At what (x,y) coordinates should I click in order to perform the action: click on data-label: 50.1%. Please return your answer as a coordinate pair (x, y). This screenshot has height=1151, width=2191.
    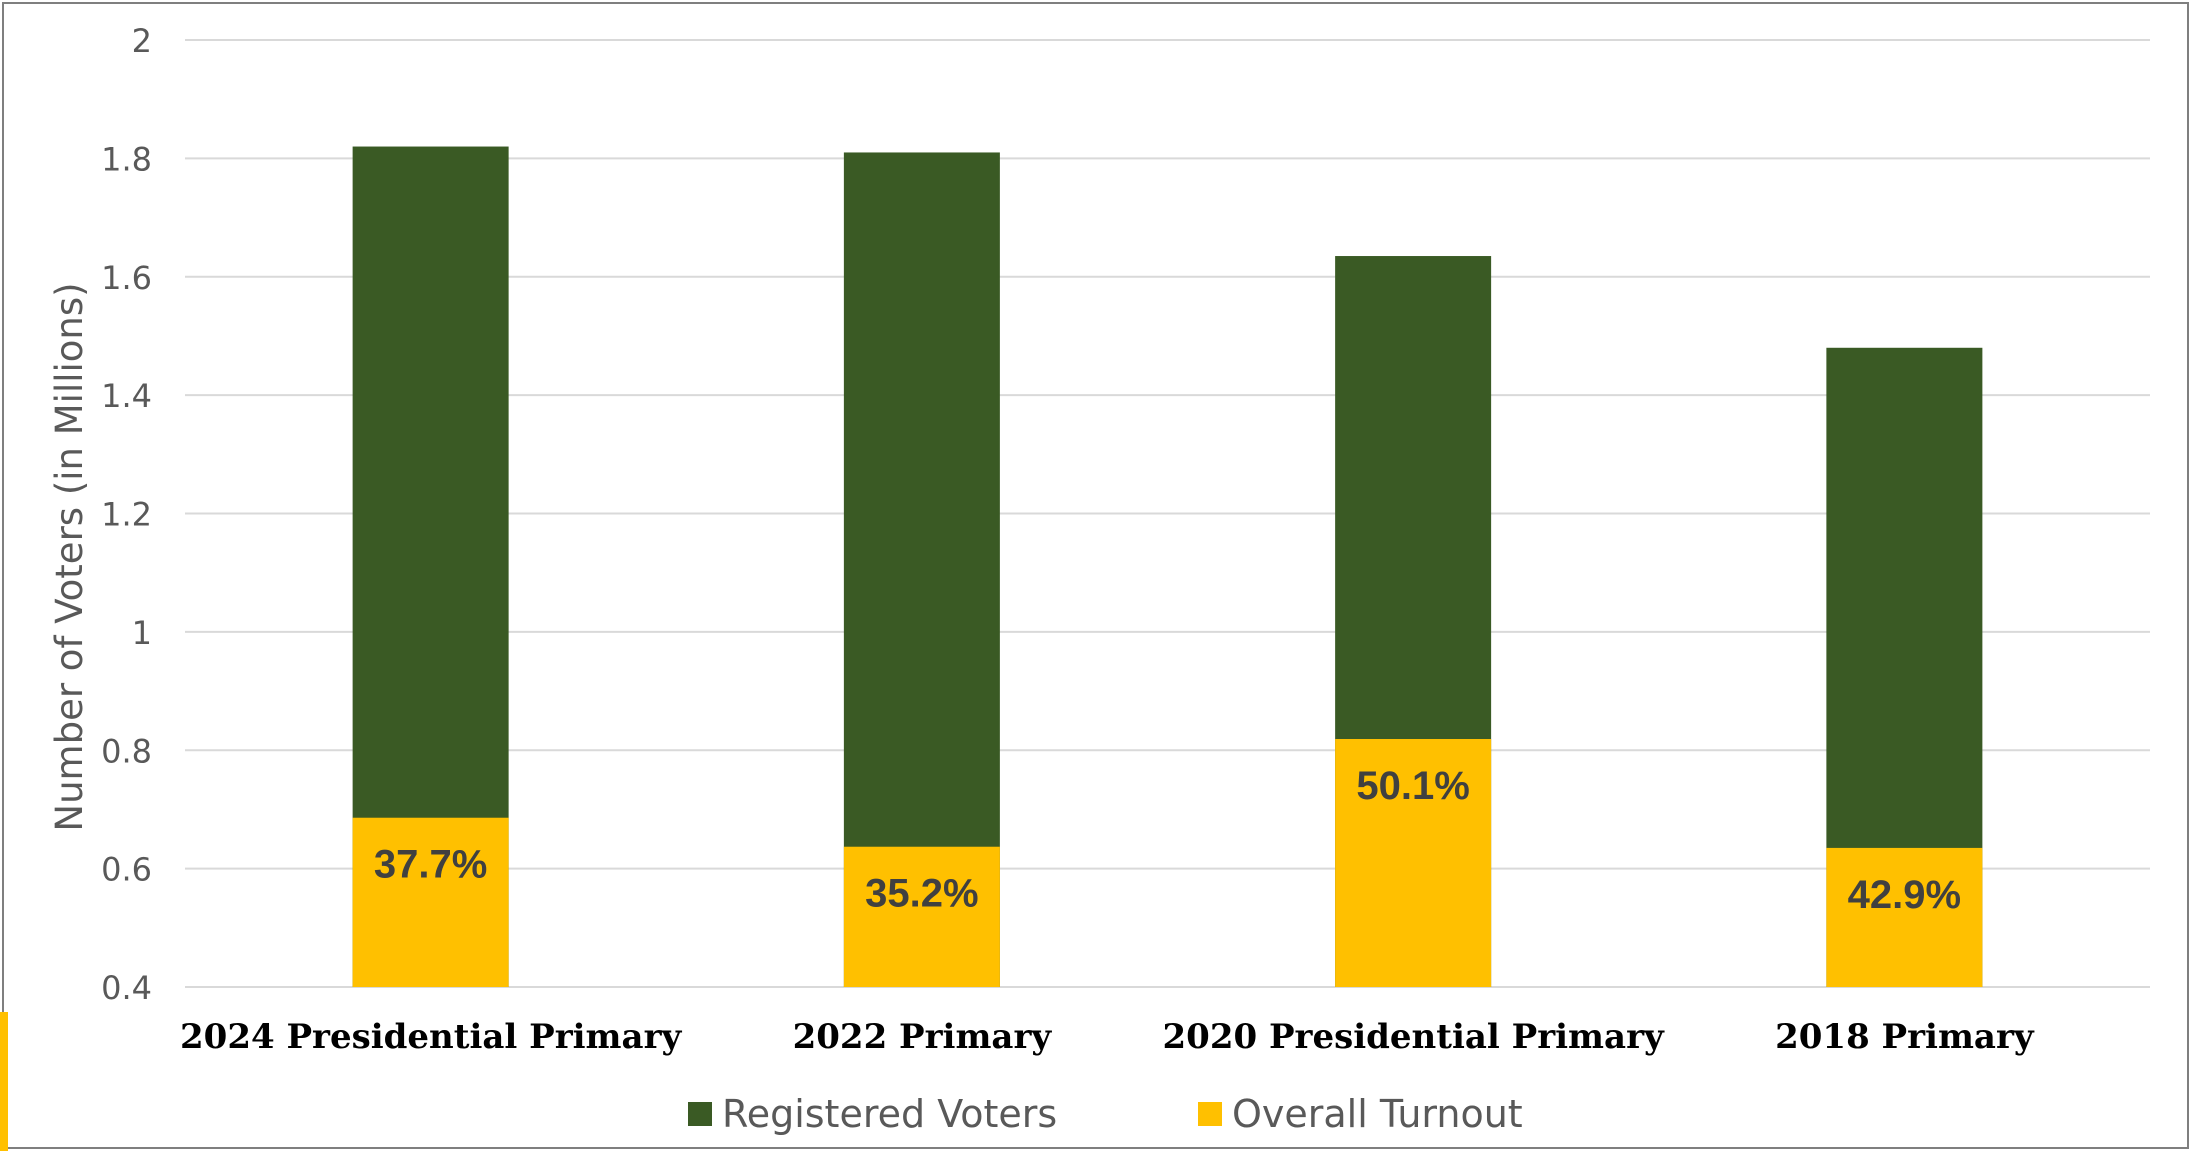
    Looking at the image, I should click on (1412, 786).